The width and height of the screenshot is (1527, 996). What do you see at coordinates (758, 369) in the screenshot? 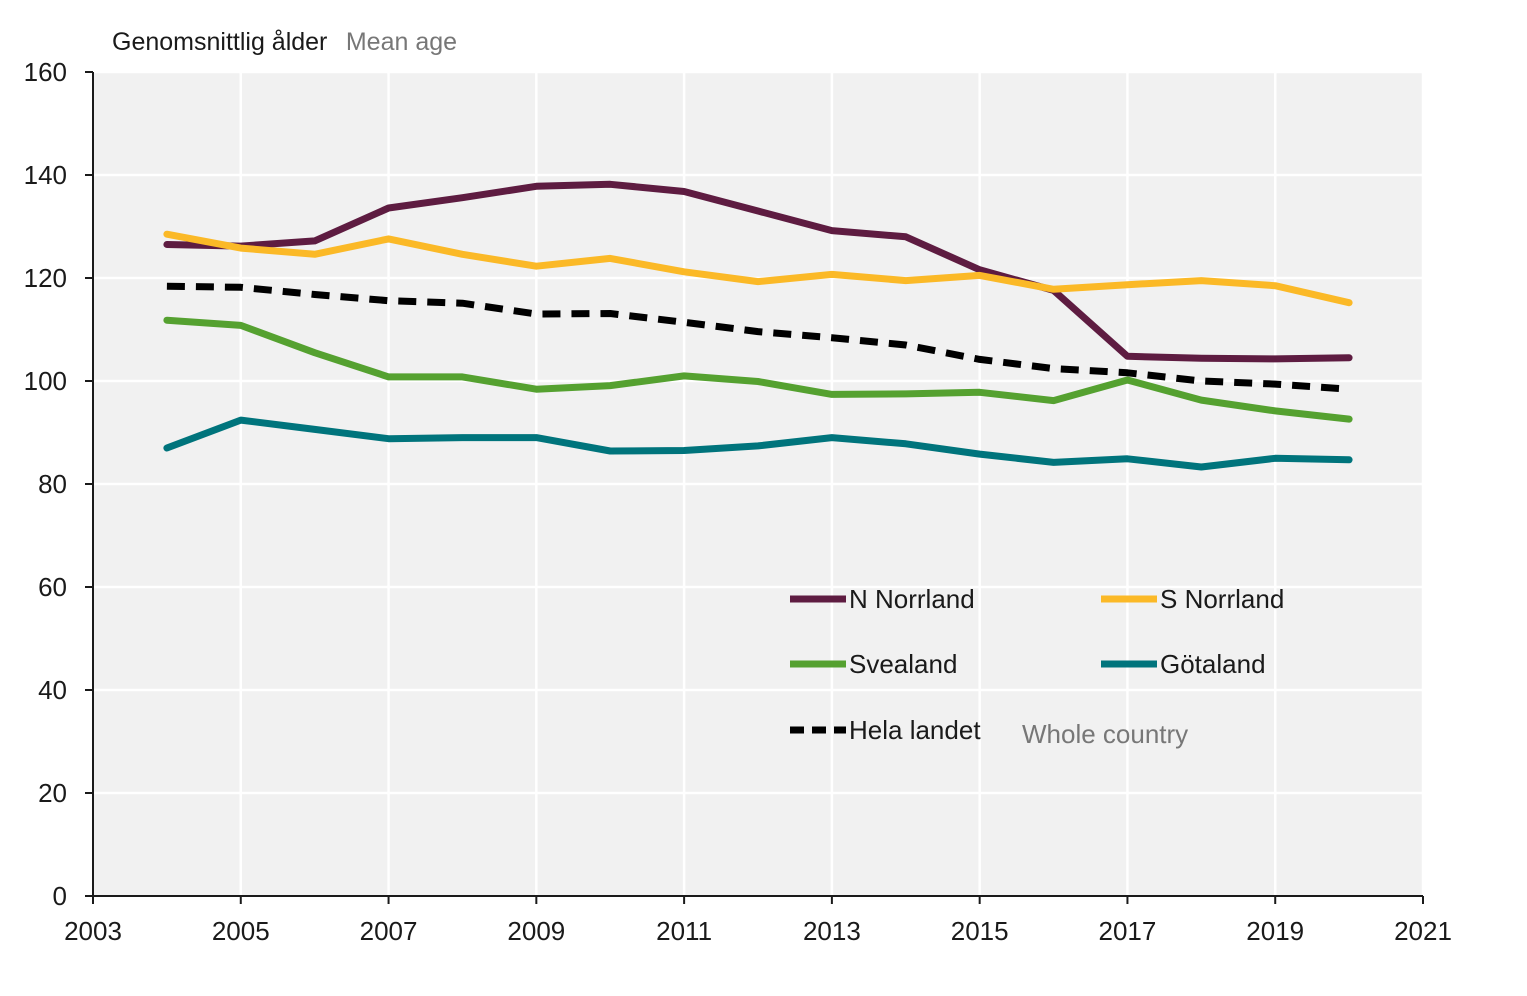
I see `series-line-svealand` at bounding box center [758, 369].